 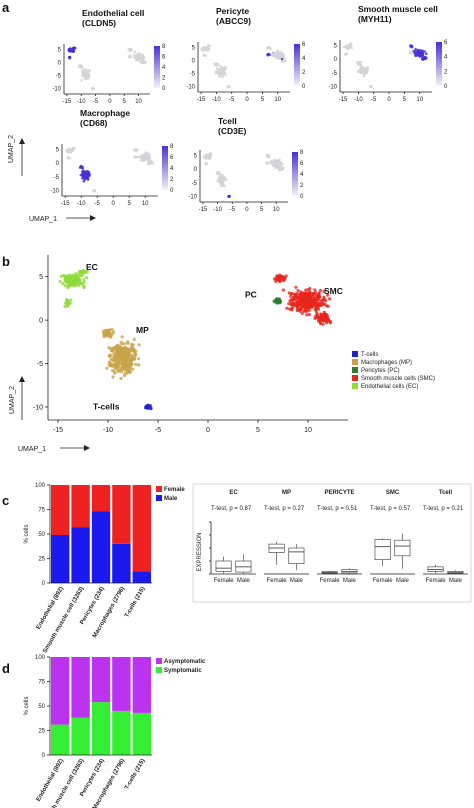 I want to click on boxplot-group-title: Tcell, so click(x=446, y=493).